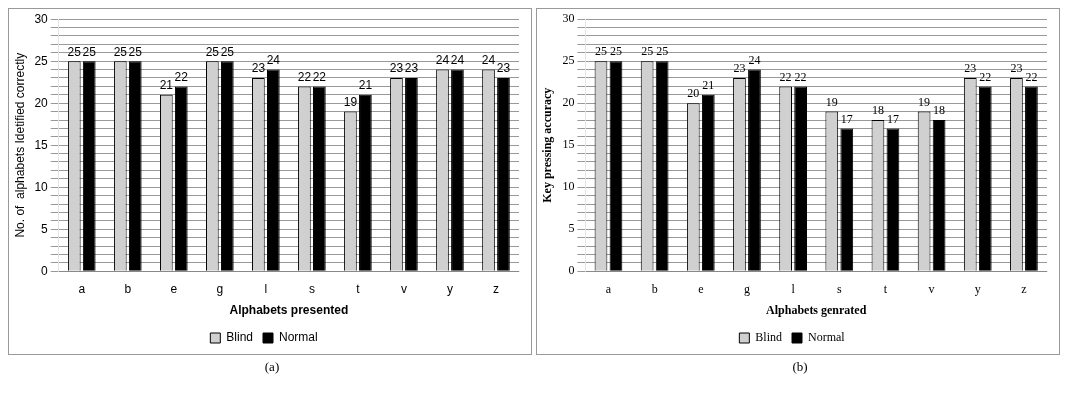 This screenshot has height=408, width=1077. I want to click on y-axis-title: No. of alphabets Idetified correctly, so click(19, 145).